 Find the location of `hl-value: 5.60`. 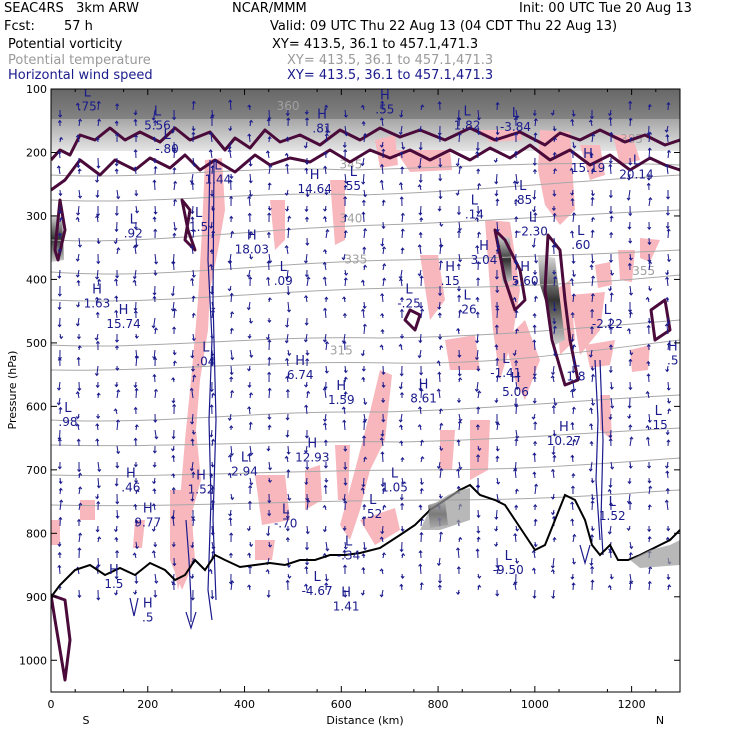

hl-value: 5.60 is located at coordinates (525, 281).